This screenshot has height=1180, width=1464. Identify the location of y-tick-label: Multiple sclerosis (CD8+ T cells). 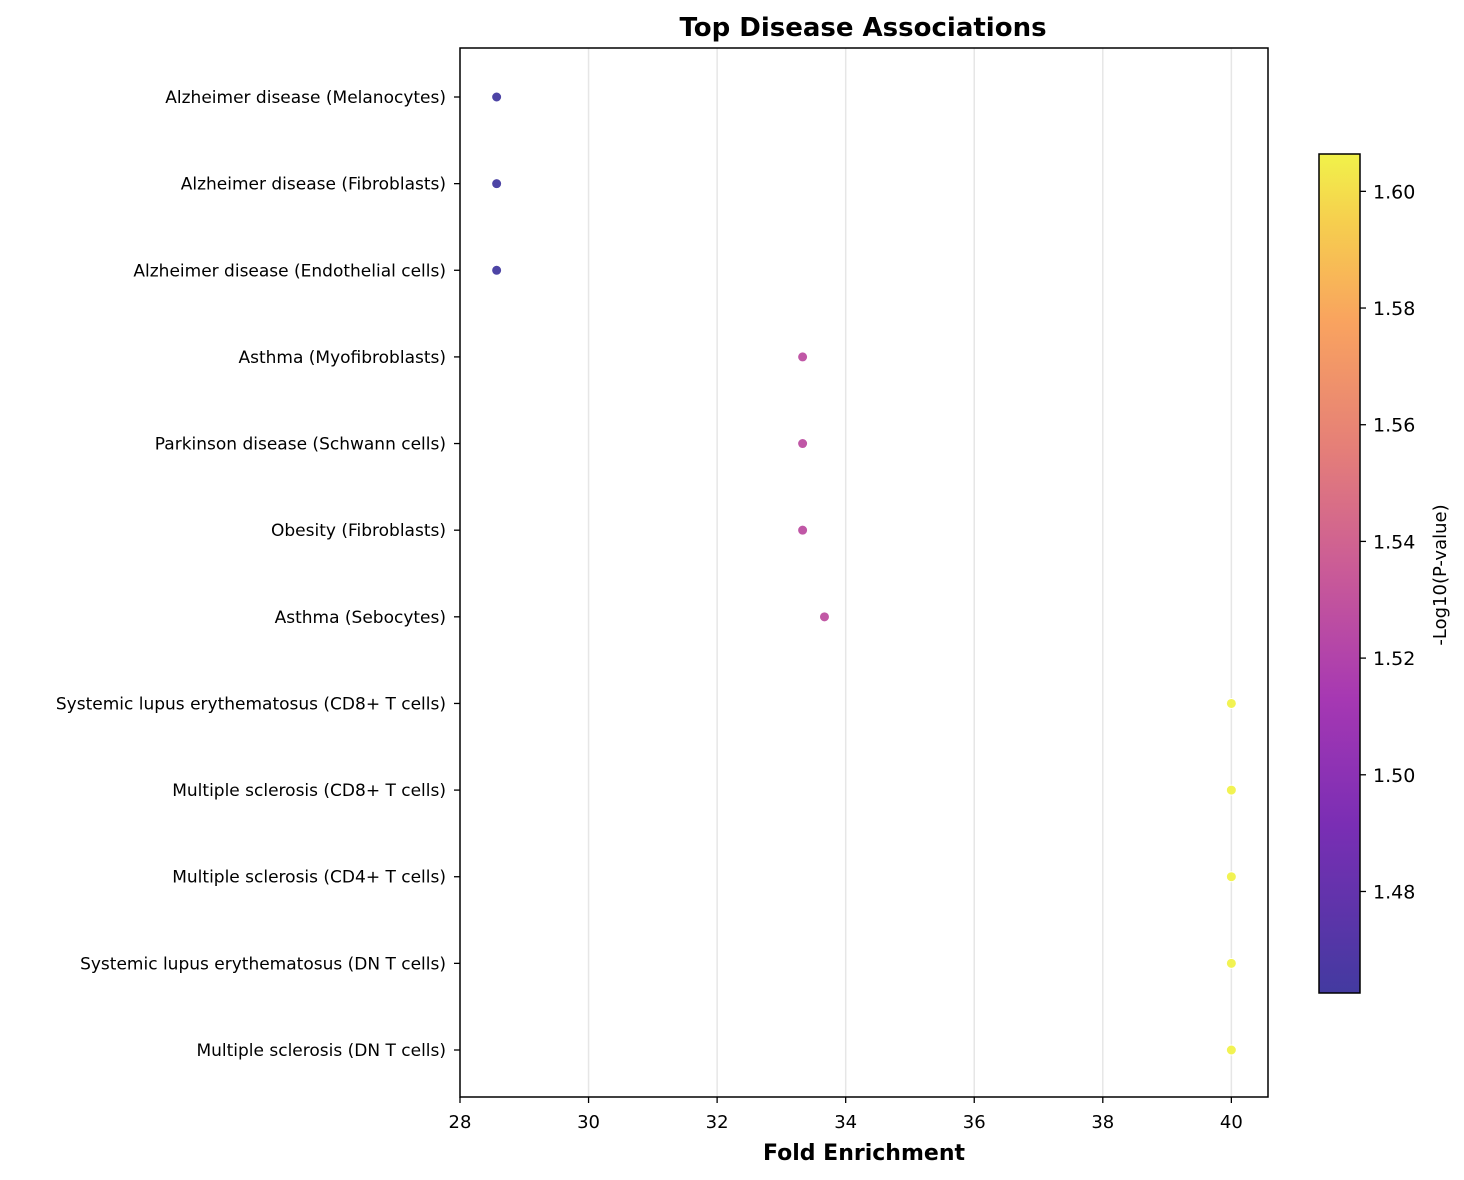
(309, 791).